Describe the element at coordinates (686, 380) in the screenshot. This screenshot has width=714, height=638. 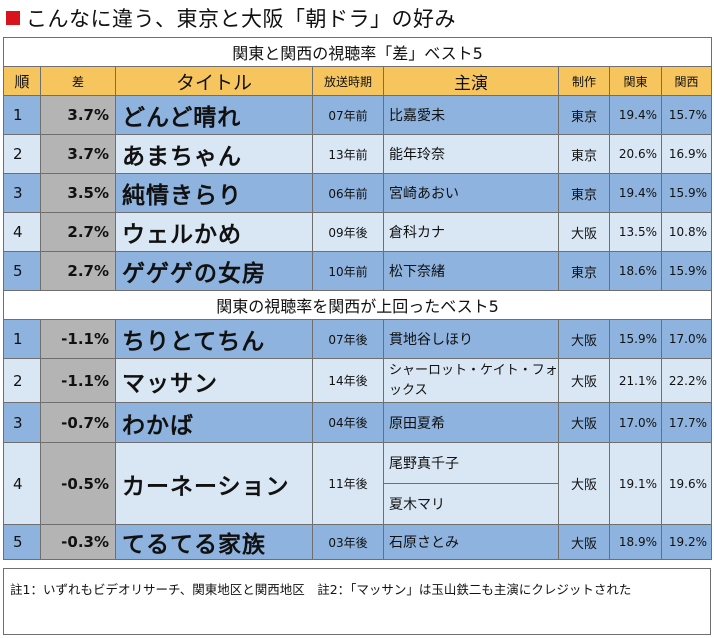
I see `kansai-cell: 22.2%` at that location.